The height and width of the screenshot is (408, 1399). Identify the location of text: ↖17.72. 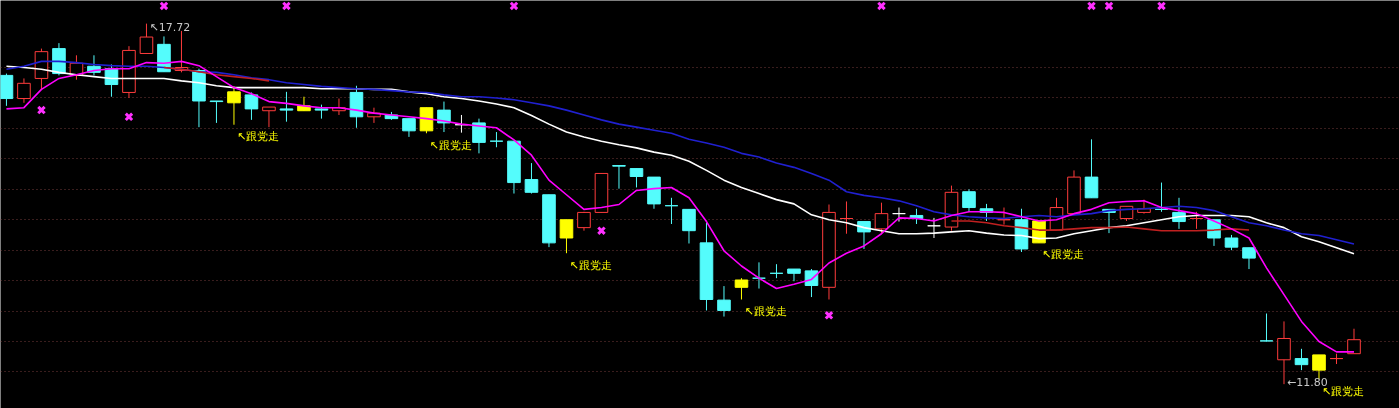
(170, 28).